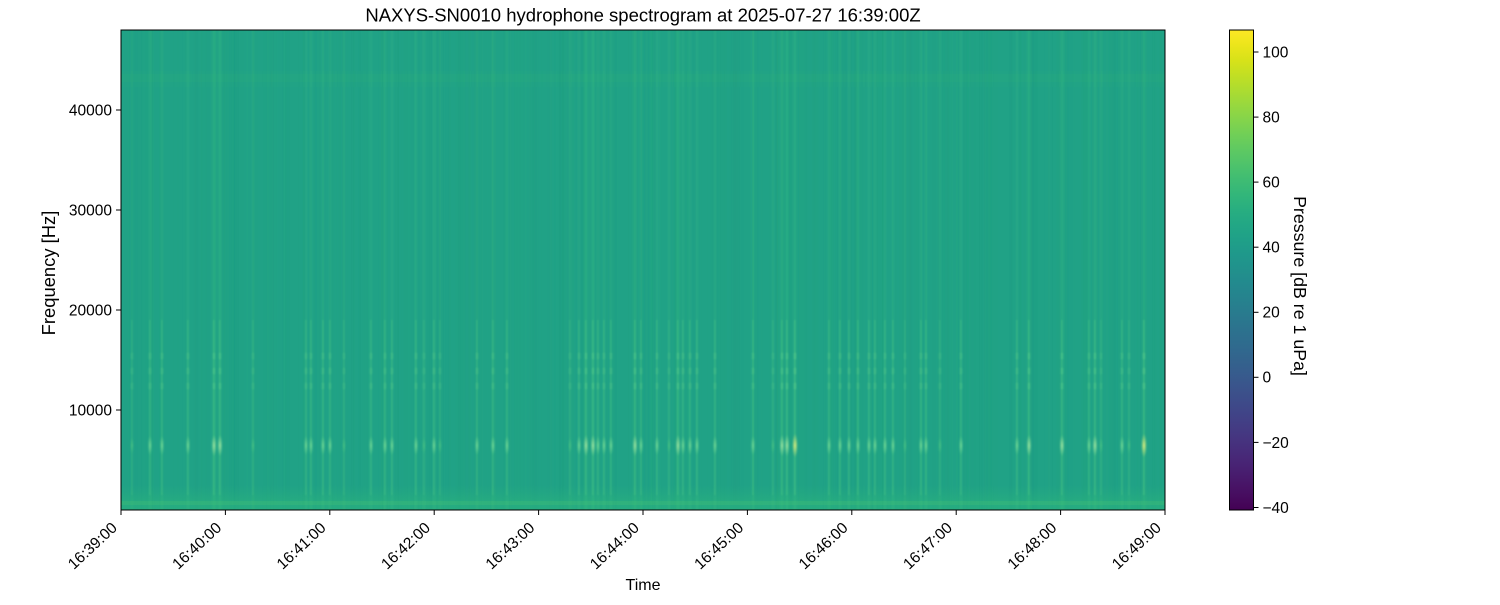 The width and height of the screenshot is (1500, 605). I want to click on svg-text: 20, so click(1272, 313).